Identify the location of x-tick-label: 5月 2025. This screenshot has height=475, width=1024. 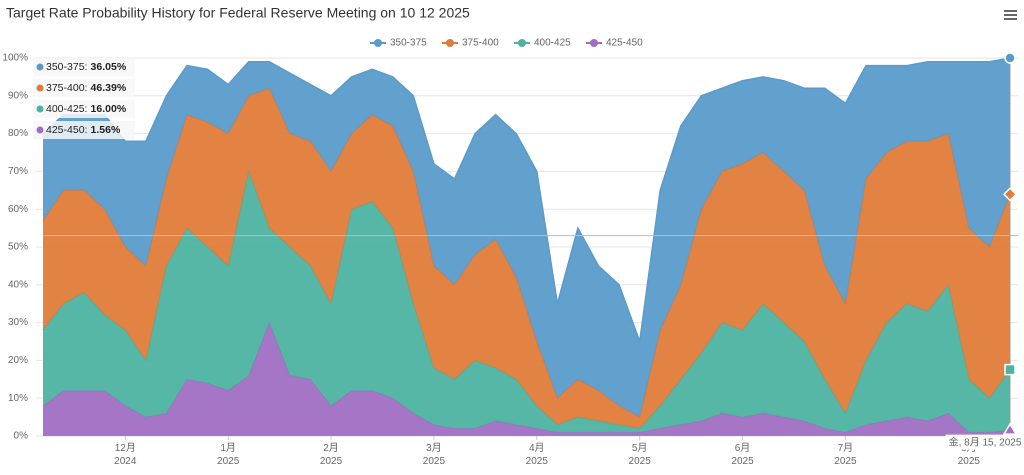
(640, 454).